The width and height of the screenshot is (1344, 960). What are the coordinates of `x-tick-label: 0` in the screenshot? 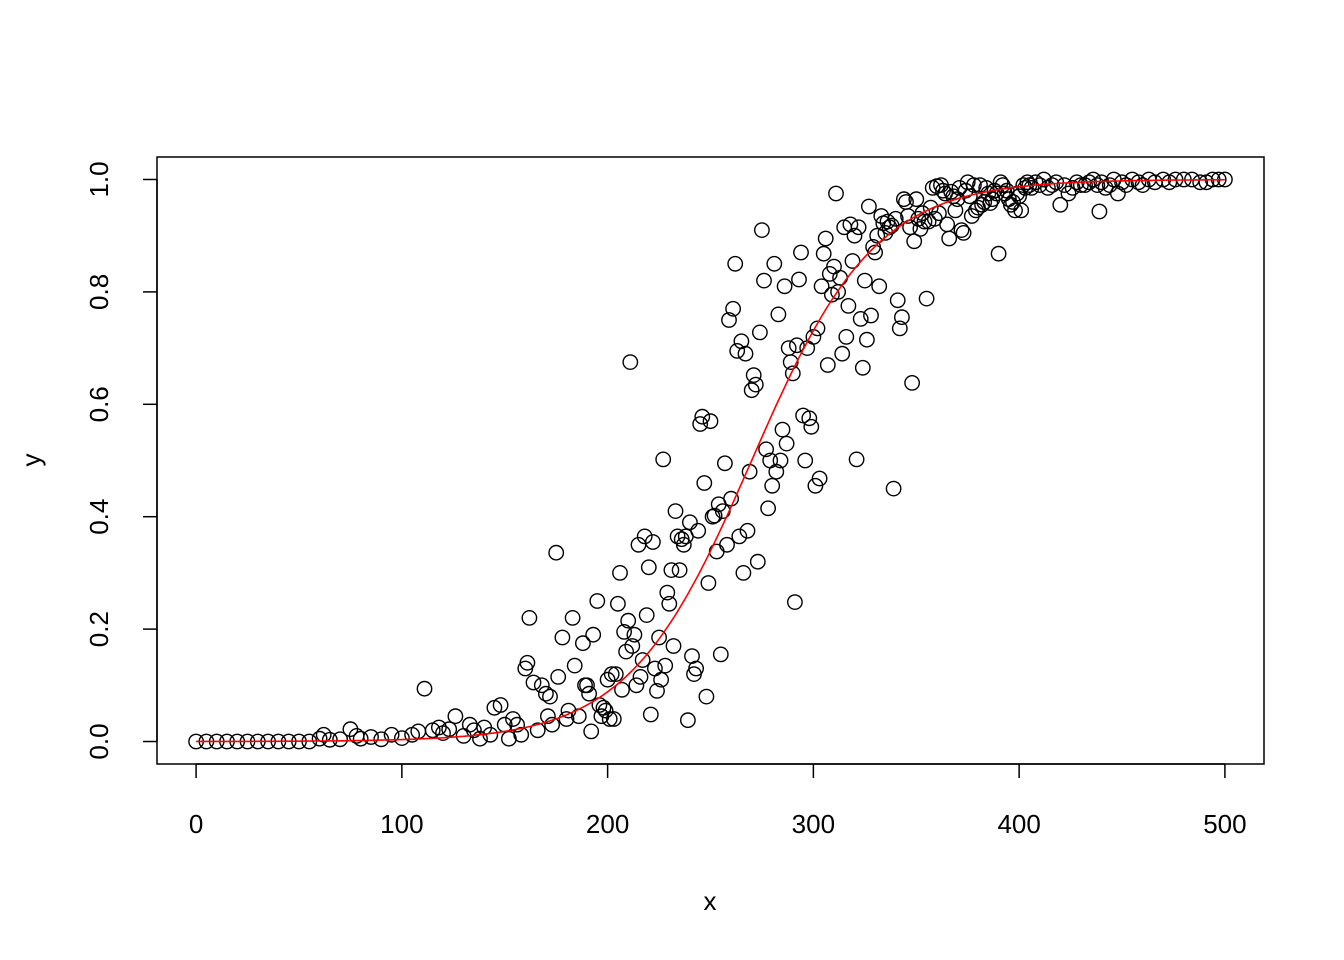 It's located at (196, 824).